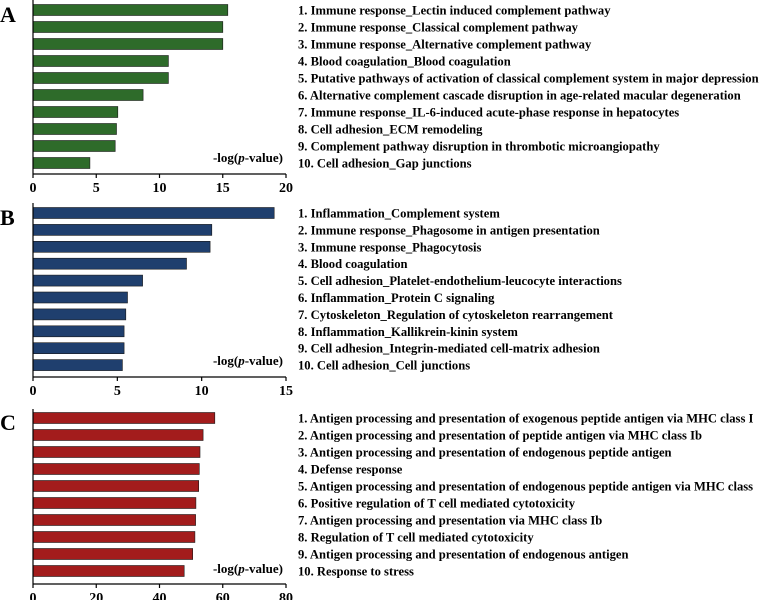  Describe the element at coordinates (160, 595) in the screenshot. I see `x-tick-label: 40` at that location.